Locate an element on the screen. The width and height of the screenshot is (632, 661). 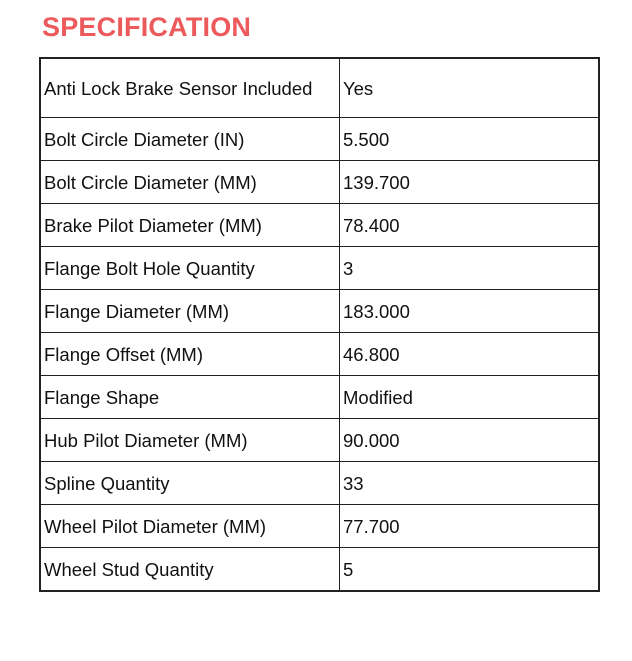
table-row: Flange Bolt Hole Quantity 3 is located at coordinates (319, 268).